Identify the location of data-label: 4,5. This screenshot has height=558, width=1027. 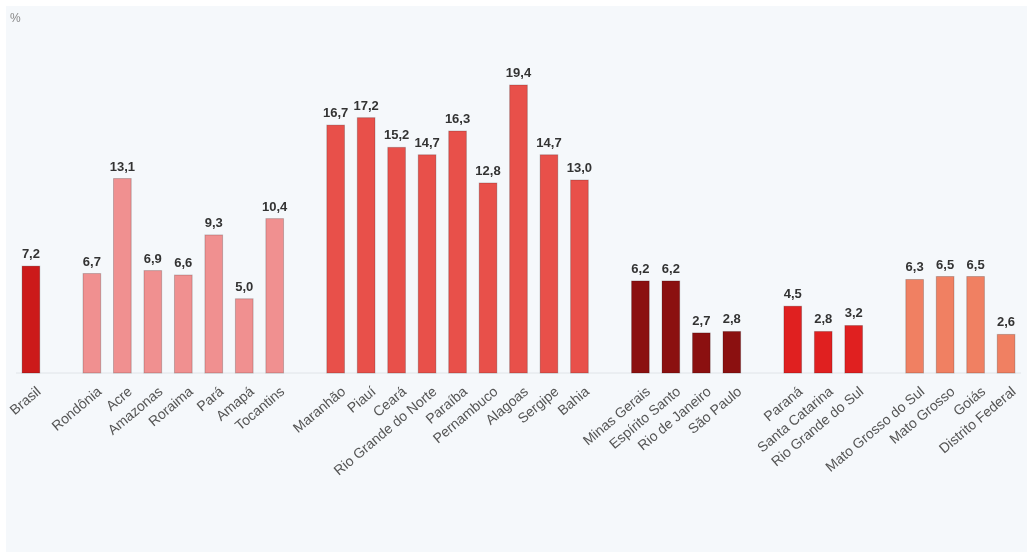
(792, 294).